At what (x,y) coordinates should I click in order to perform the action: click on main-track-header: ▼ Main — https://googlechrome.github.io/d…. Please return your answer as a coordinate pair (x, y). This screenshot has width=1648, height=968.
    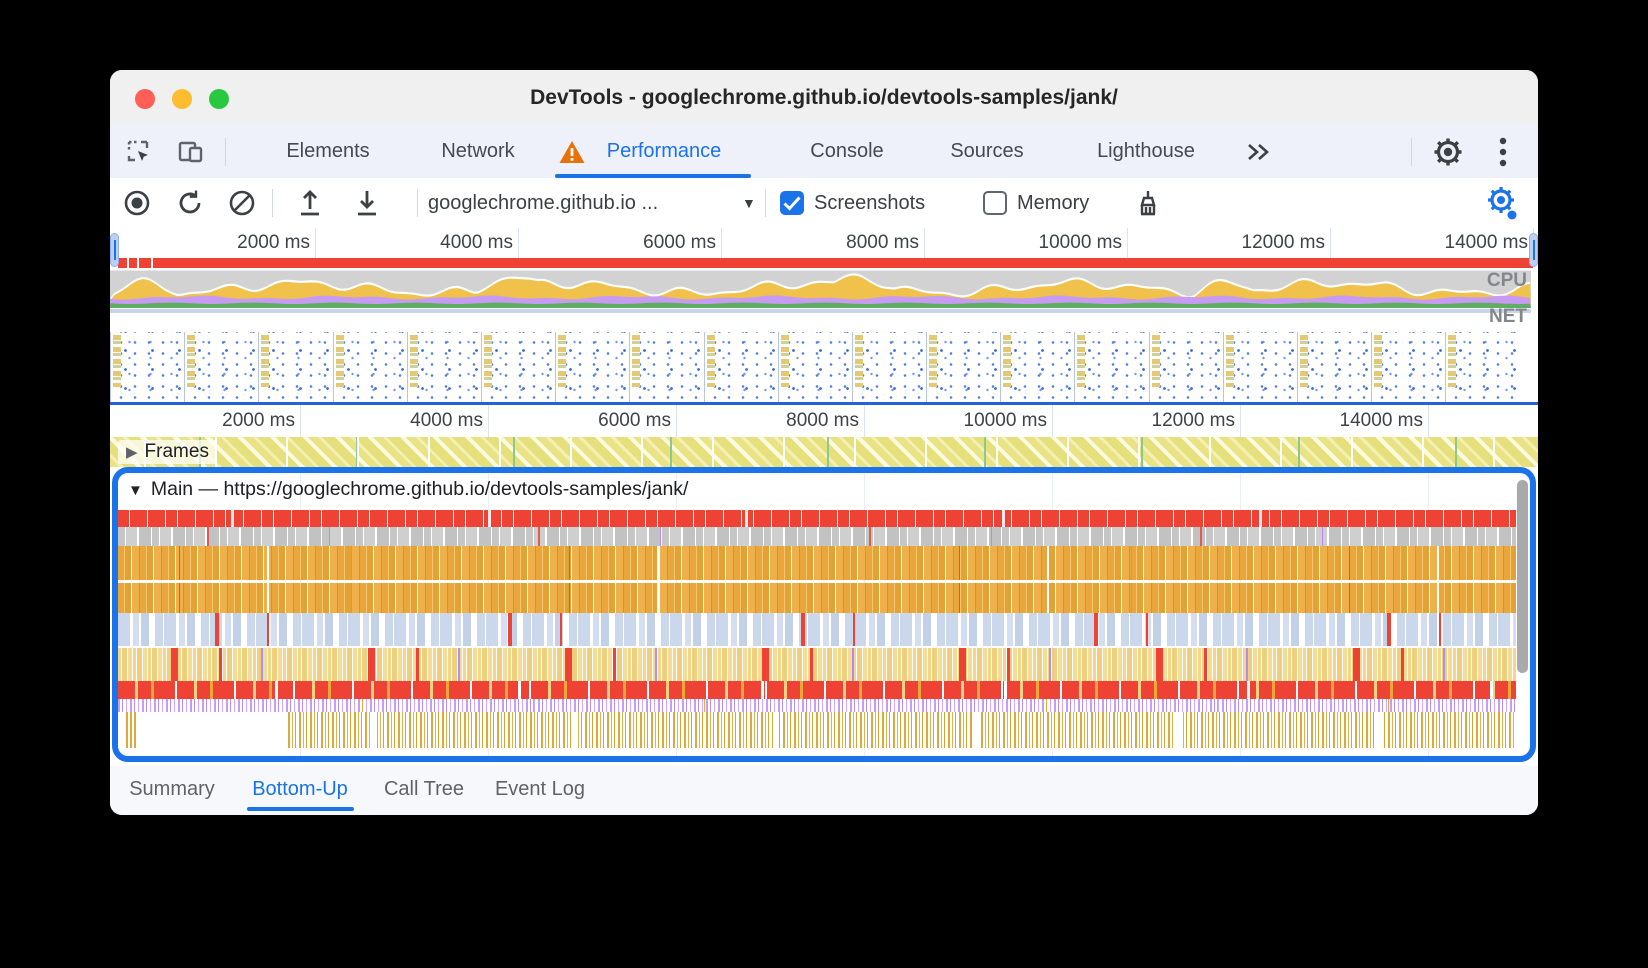
    Looking at the image, I should click on (408, 489).